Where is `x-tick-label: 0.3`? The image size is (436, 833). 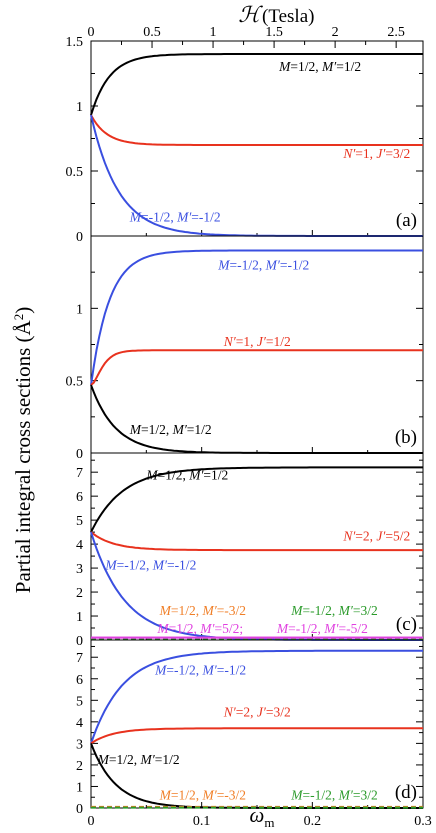
x-tick-label: 0.3 is located at coordinates (423, 821).